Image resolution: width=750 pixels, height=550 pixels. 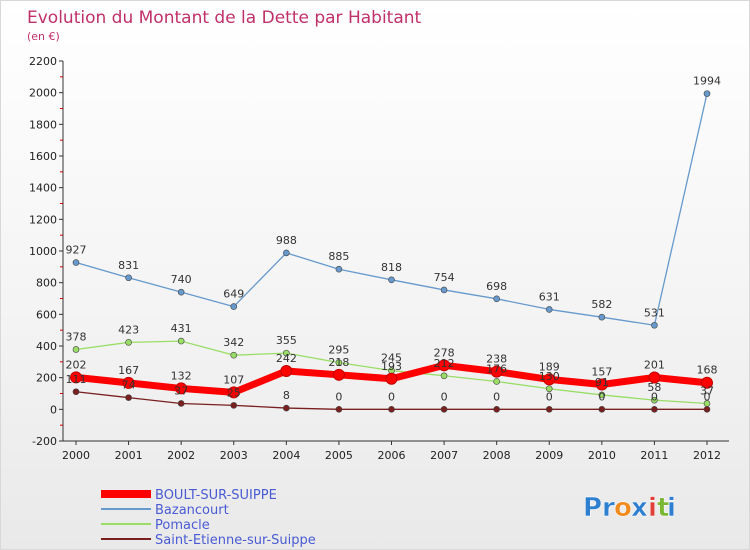 I want to click on x-tick-label: 2002, so click(x=181, y=455).